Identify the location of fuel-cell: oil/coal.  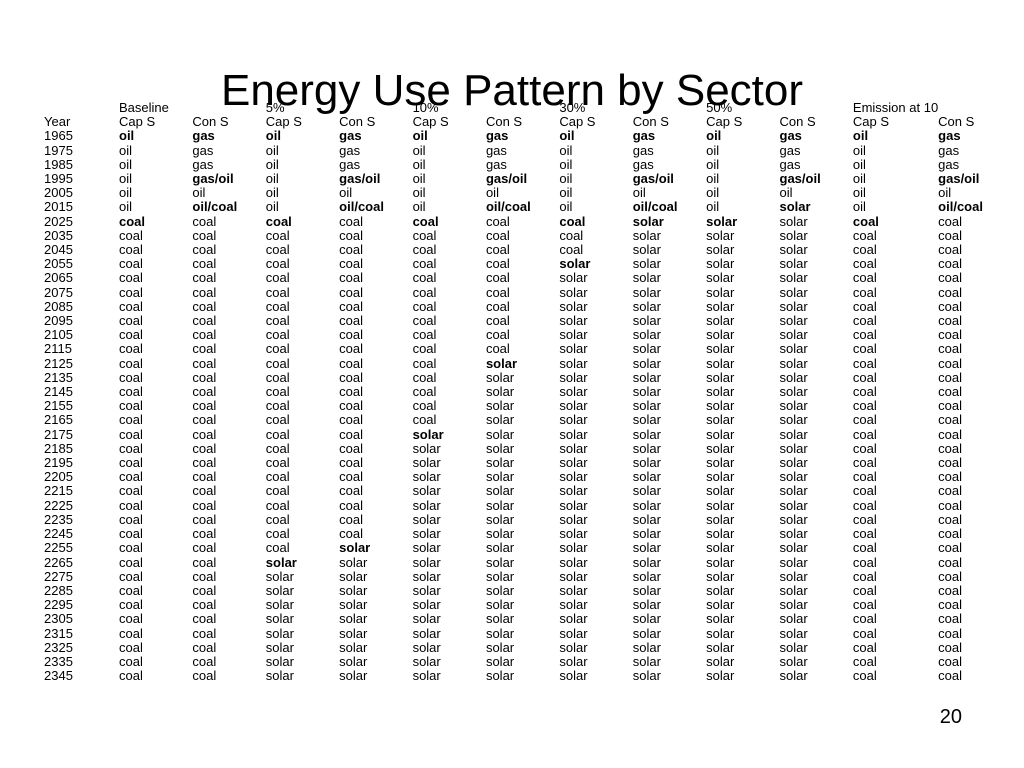
(361, 207).